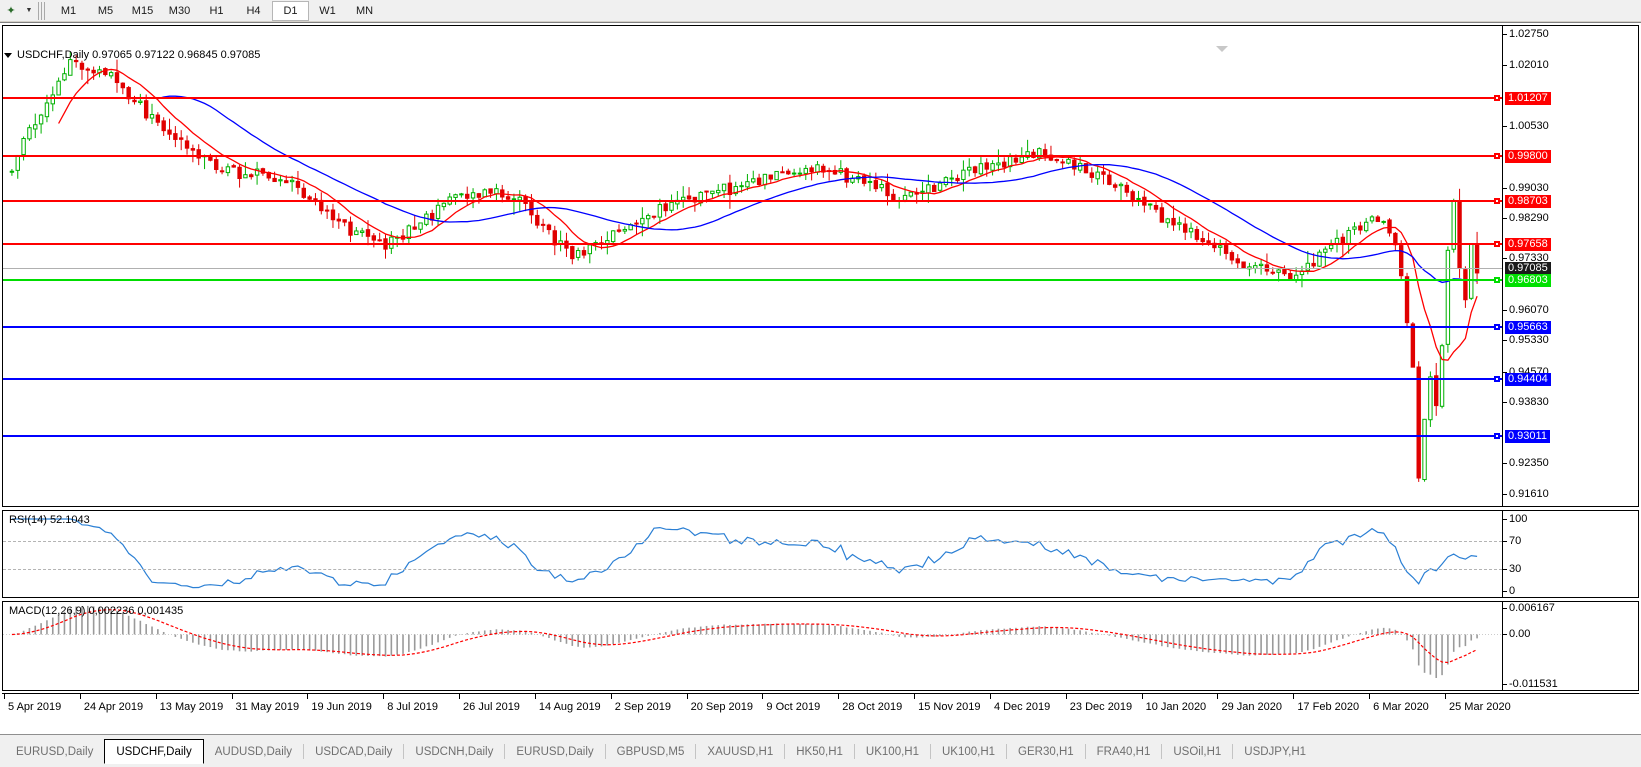  What do you see at coordinates (820, 11) in the screenshot?
I see `timeframe-toolbar: ✦ ▼ M1 M5 M15 M30 H1 H4 D1 W1 MN` at bounding box center [820, 11].